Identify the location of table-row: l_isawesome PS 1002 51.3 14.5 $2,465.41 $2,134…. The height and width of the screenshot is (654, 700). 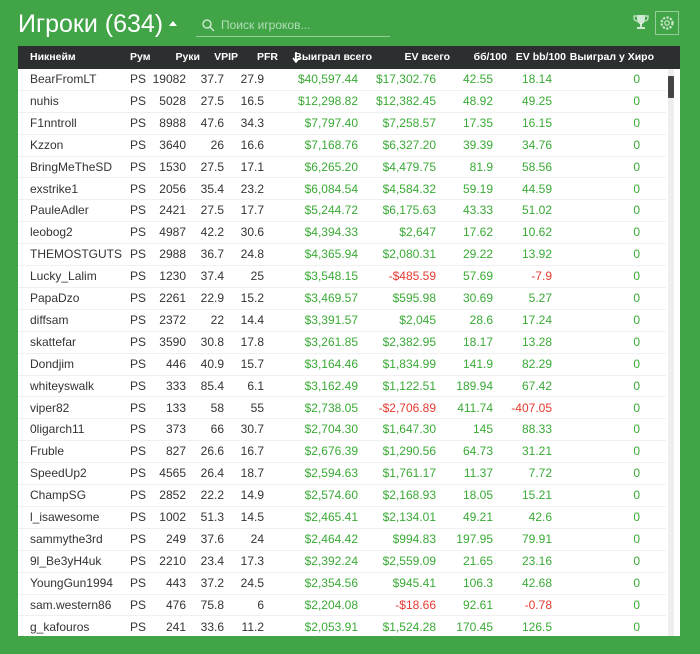
(342, 518).